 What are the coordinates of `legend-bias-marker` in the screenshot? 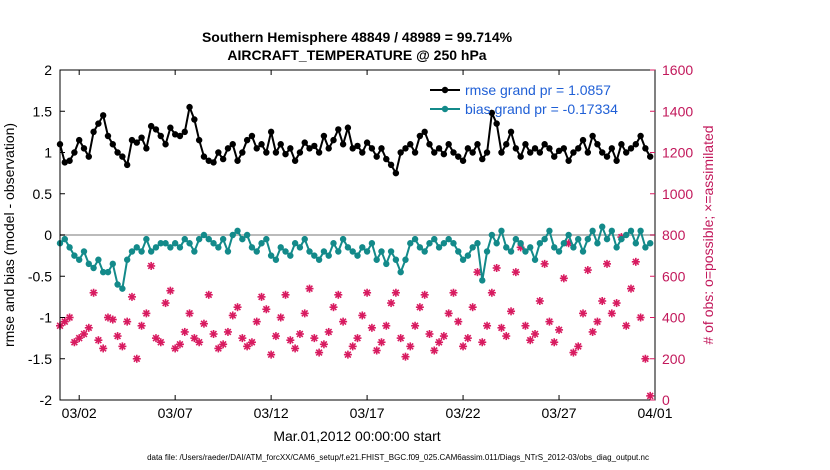 It's located at (445, 109).